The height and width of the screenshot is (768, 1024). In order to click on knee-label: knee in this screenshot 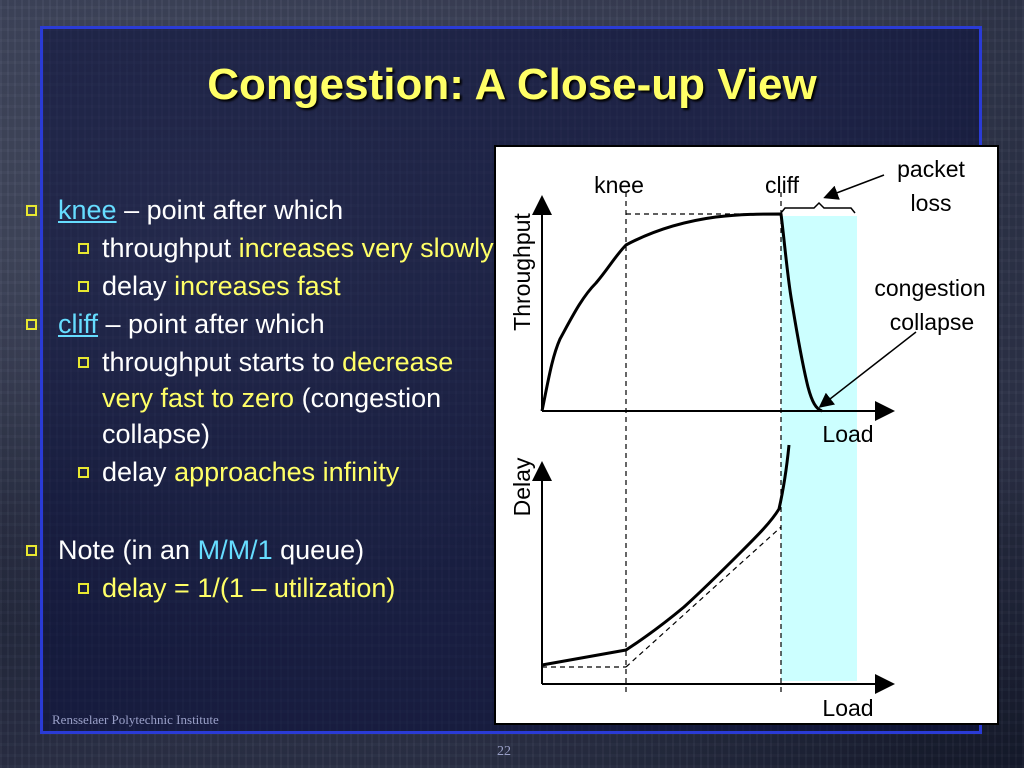, I will do `click(619, 185)`.